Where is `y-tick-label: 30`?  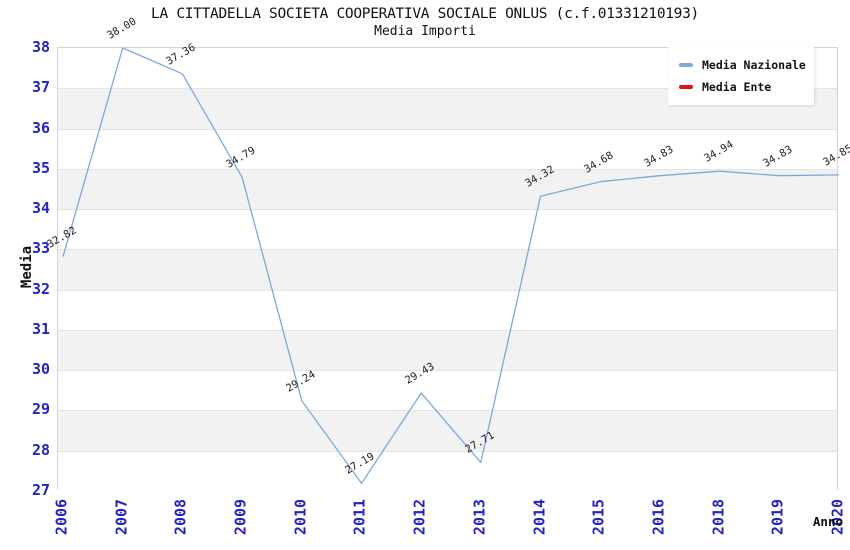 y-tick-label: 30 is located at coordinates (40, 369).